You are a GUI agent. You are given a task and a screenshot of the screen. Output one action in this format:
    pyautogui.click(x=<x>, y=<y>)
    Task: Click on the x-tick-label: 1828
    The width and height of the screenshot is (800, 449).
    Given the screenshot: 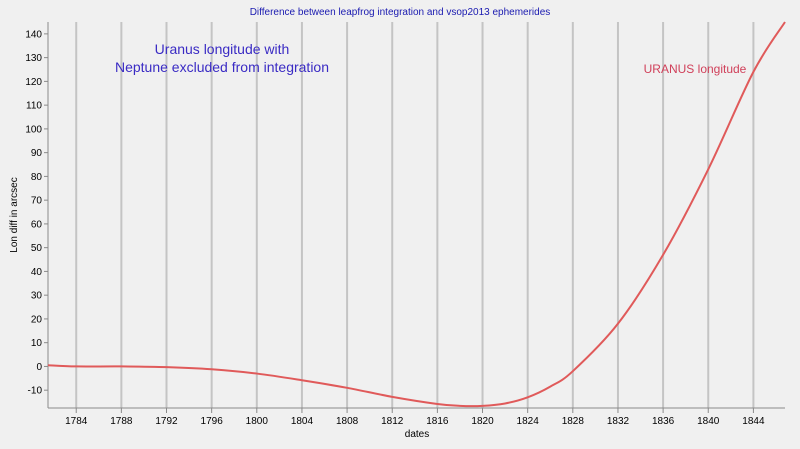 What is the action you would take?
    pyautogui.click(x=573, y=421)
    